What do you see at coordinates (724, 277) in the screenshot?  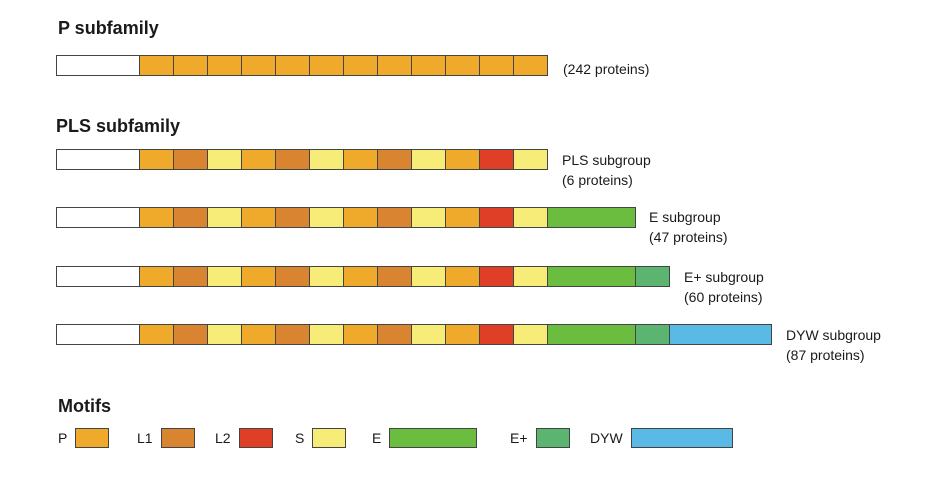 I see `caption-line-1: E+ subgroup` at bounding box center [724, 277].